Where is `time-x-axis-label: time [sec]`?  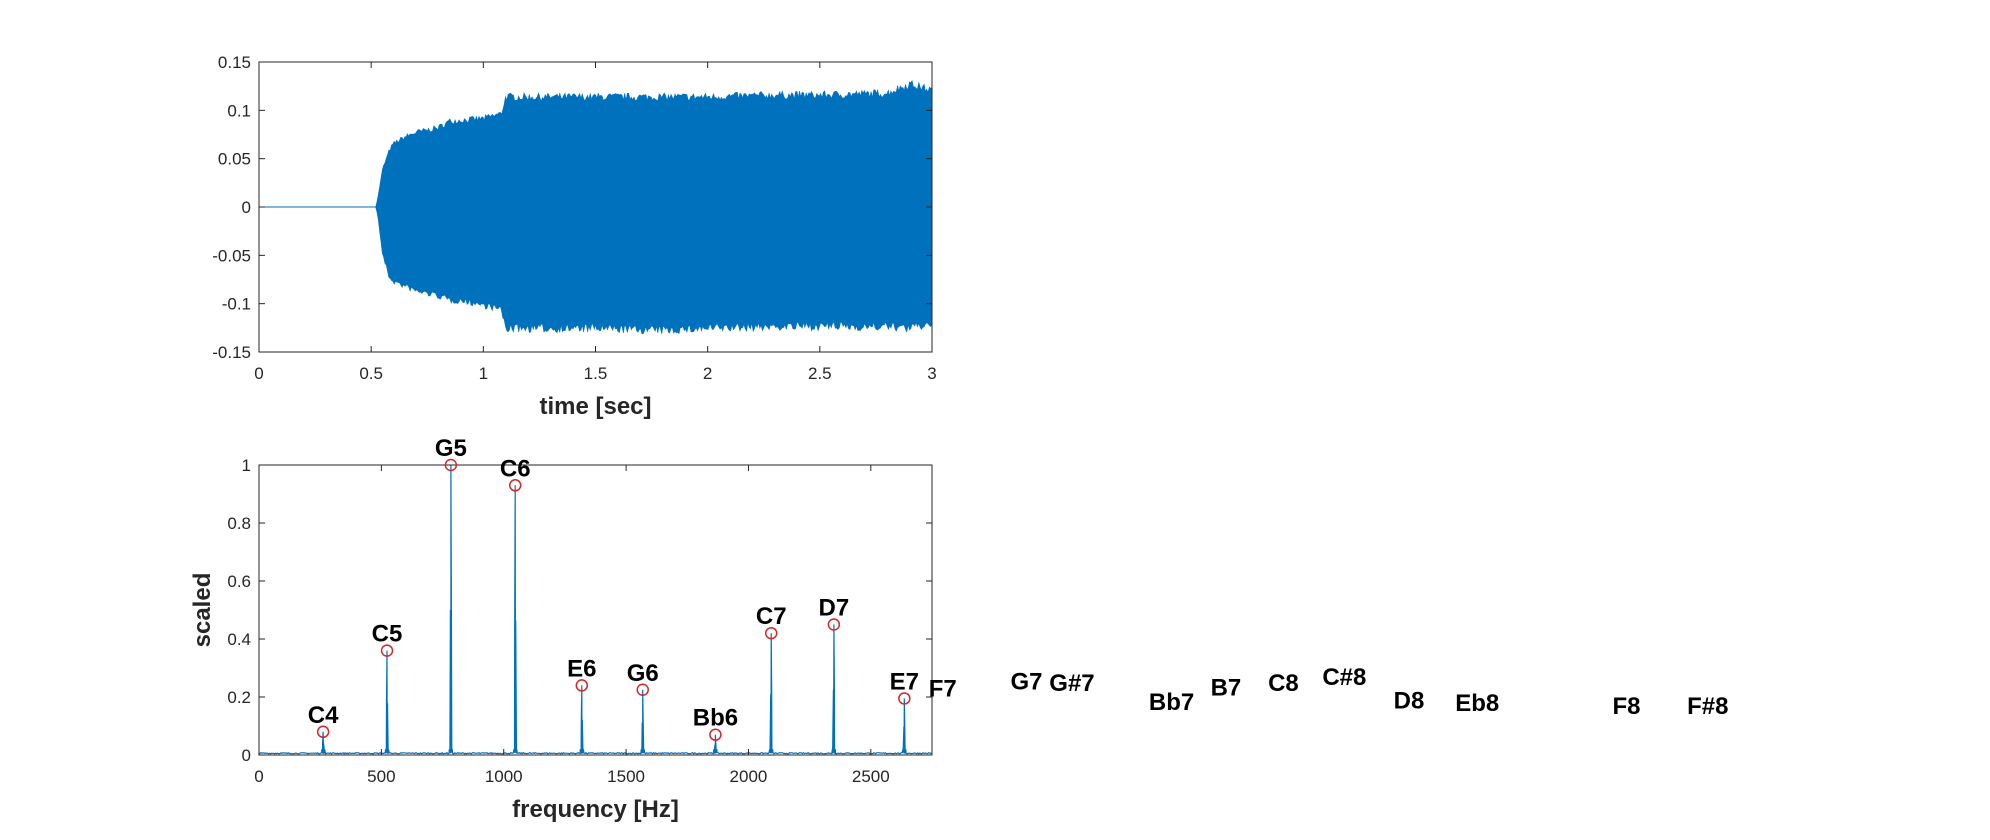 time-x-axis-label: time [sec] is located at coordinates (595, 406).